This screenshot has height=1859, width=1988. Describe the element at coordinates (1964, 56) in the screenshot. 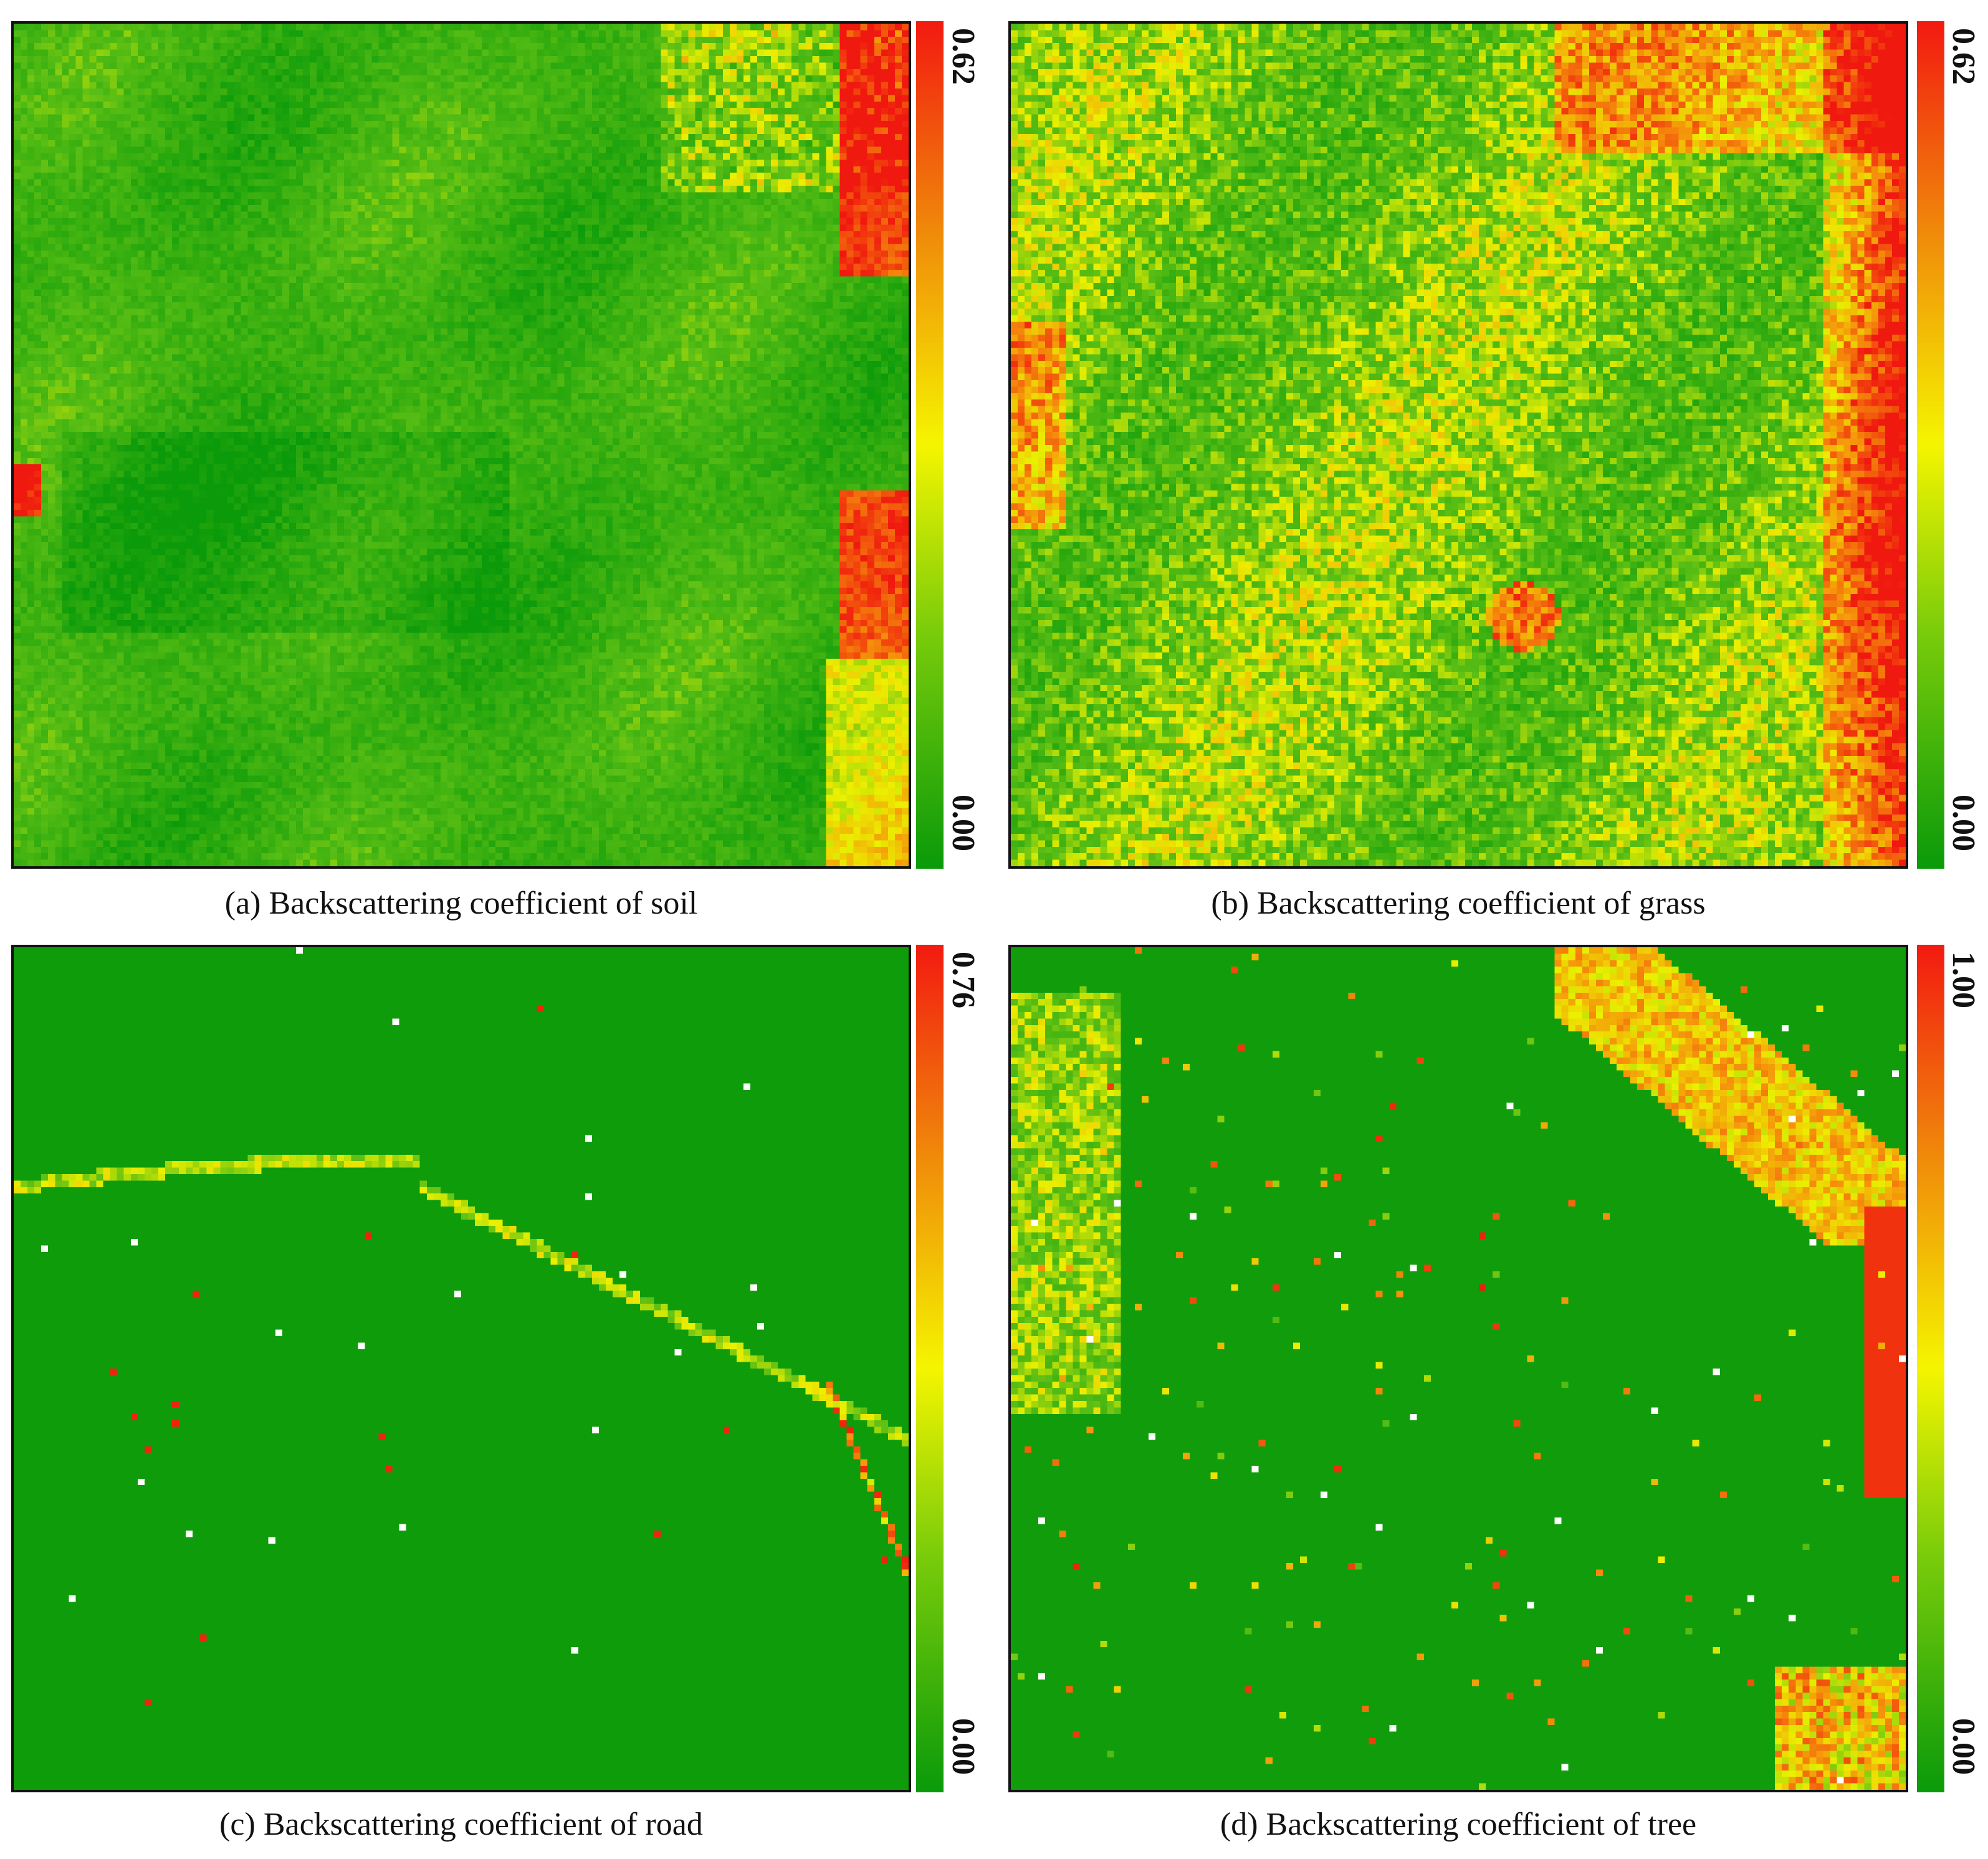

I see `colorbar-grass-max-label: 0.62` at that location.